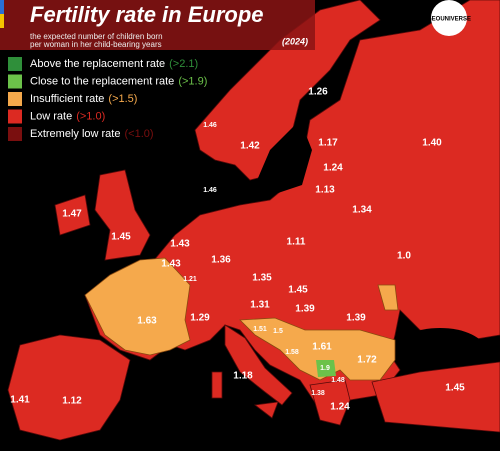  Describe the element at coordinates (260, 329) in the screenshot. I see `region-value: 1.51` at that location.